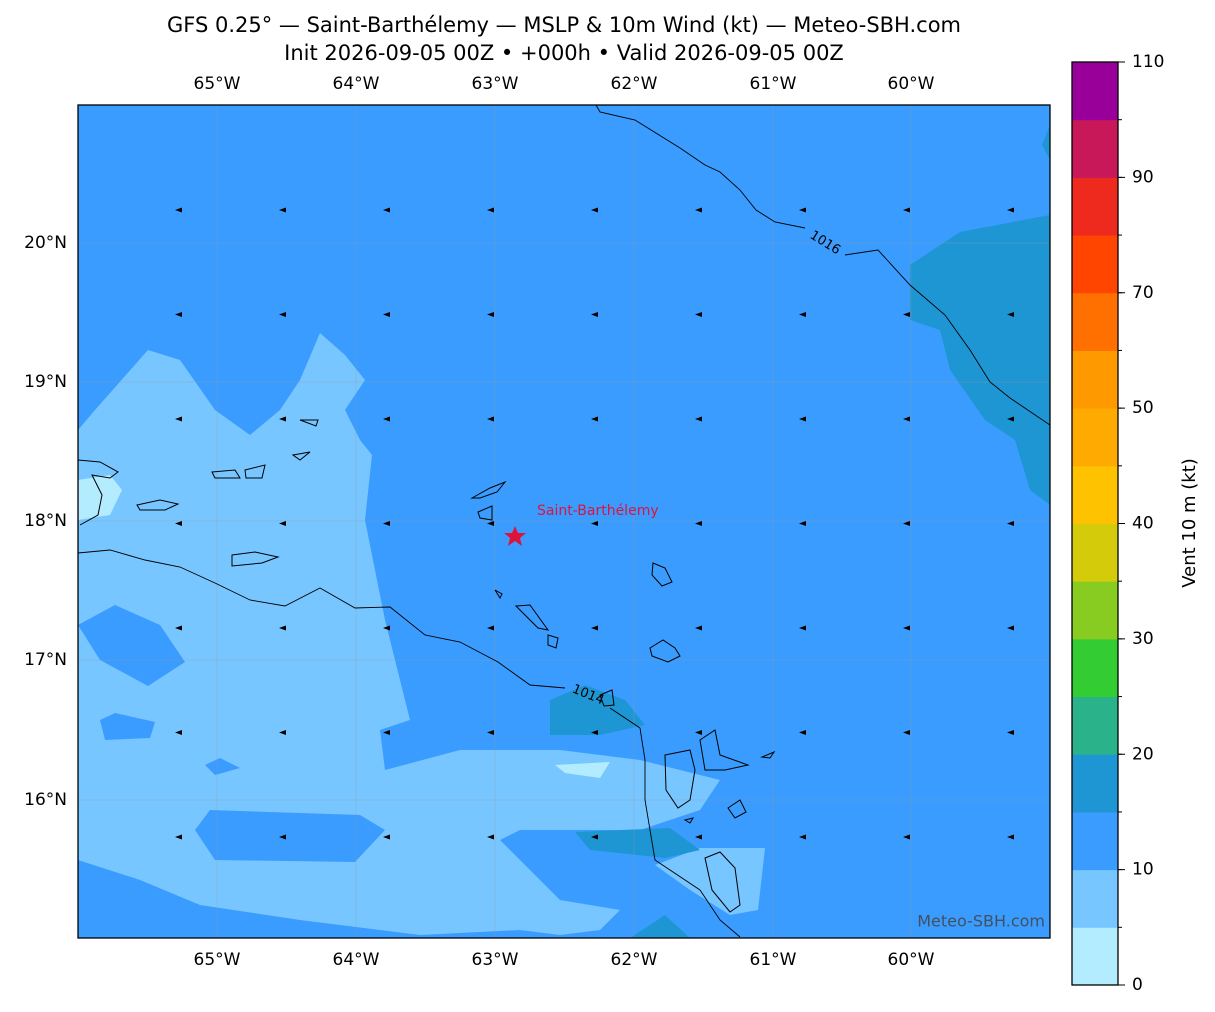 This screenshot has width=1215, height=1012. Describe the element at coordinates (1137, 985) in the screenshot. I see `colorbar-tick-label: 0` at that location.